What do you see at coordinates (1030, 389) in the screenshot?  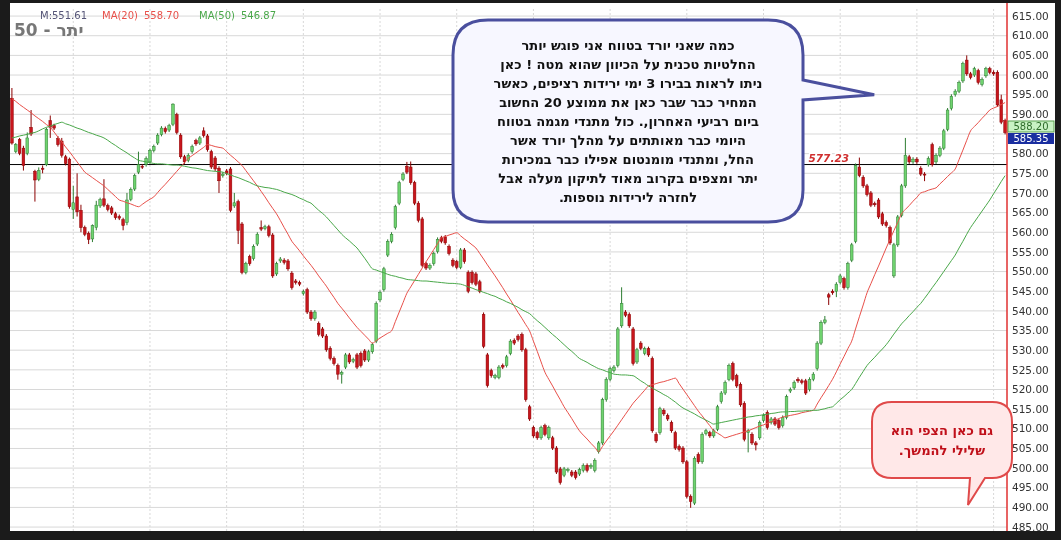 I see `y-tick-label: 520.00` at bounding box center [1030, 389].